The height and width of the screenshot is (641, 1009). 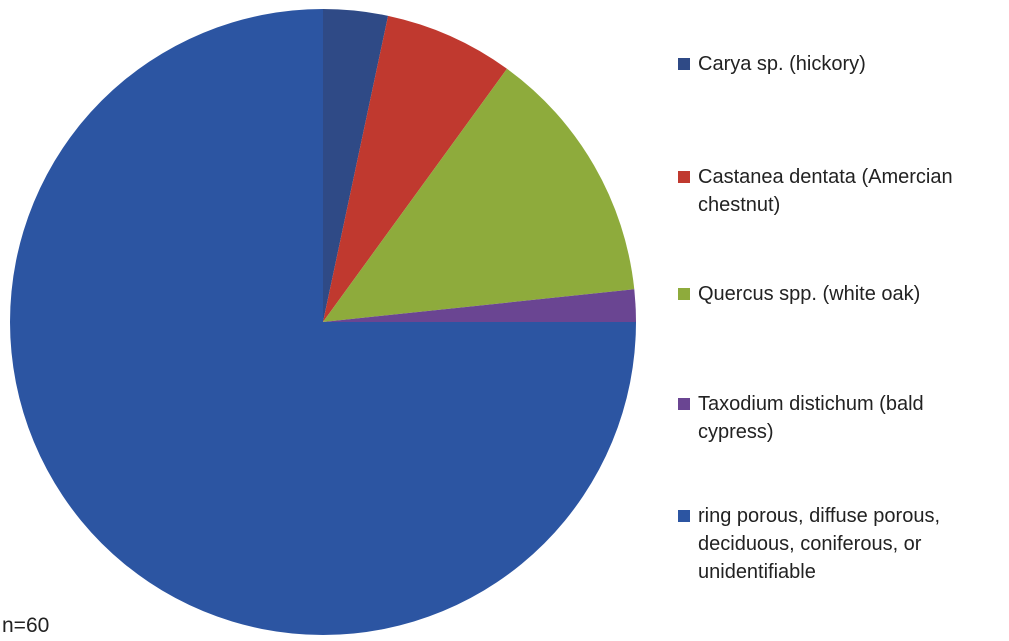 I want to click on legend-label: Castanea dentata (Amercian chestnut), so click(x=825, y=191).